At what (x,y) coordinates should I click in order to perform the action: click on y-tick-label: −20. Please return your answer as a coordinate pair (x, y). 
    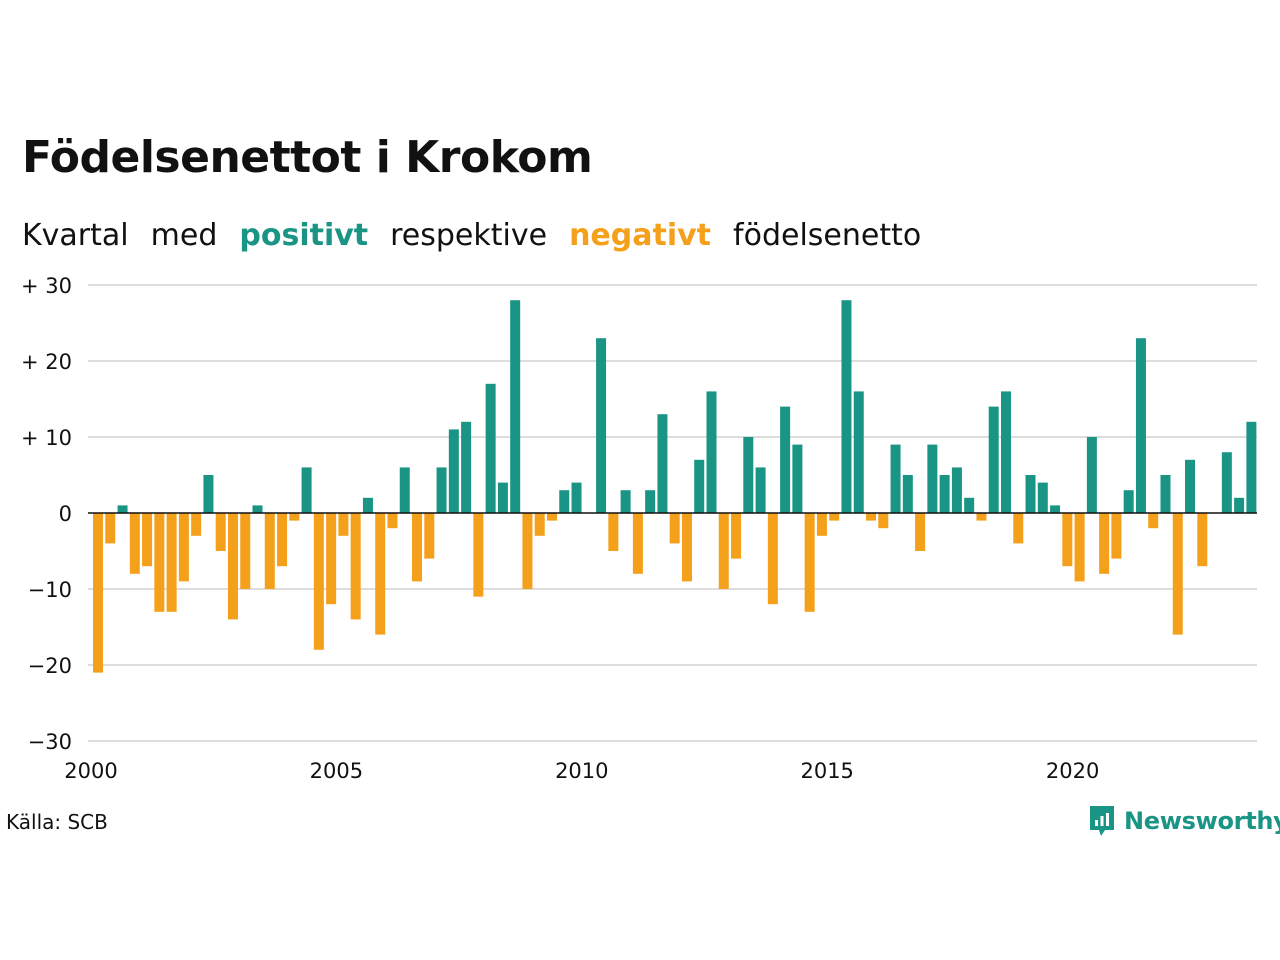
    Looking at the image, I should click on (50, 666).